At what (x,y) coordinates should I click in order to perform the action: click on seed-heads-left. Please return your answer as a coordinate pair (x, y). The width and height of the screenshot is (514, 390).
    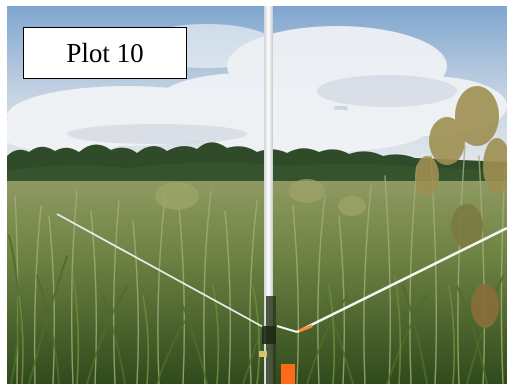
    Looking at the image, I should click on (260, 197).